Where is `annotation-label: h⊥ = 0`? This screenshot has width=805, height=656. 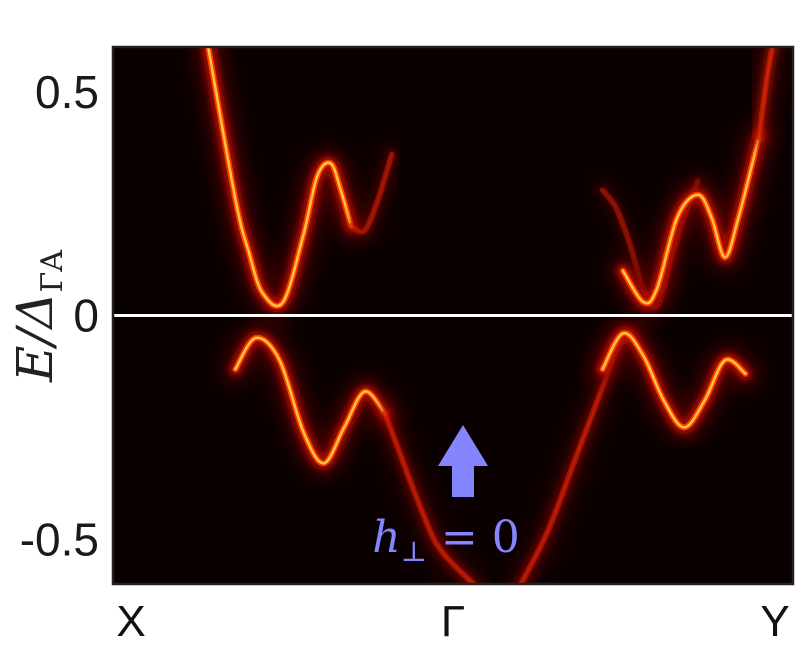
annotation-label: h⊥ = 0 is located at coordinates (446, 540).